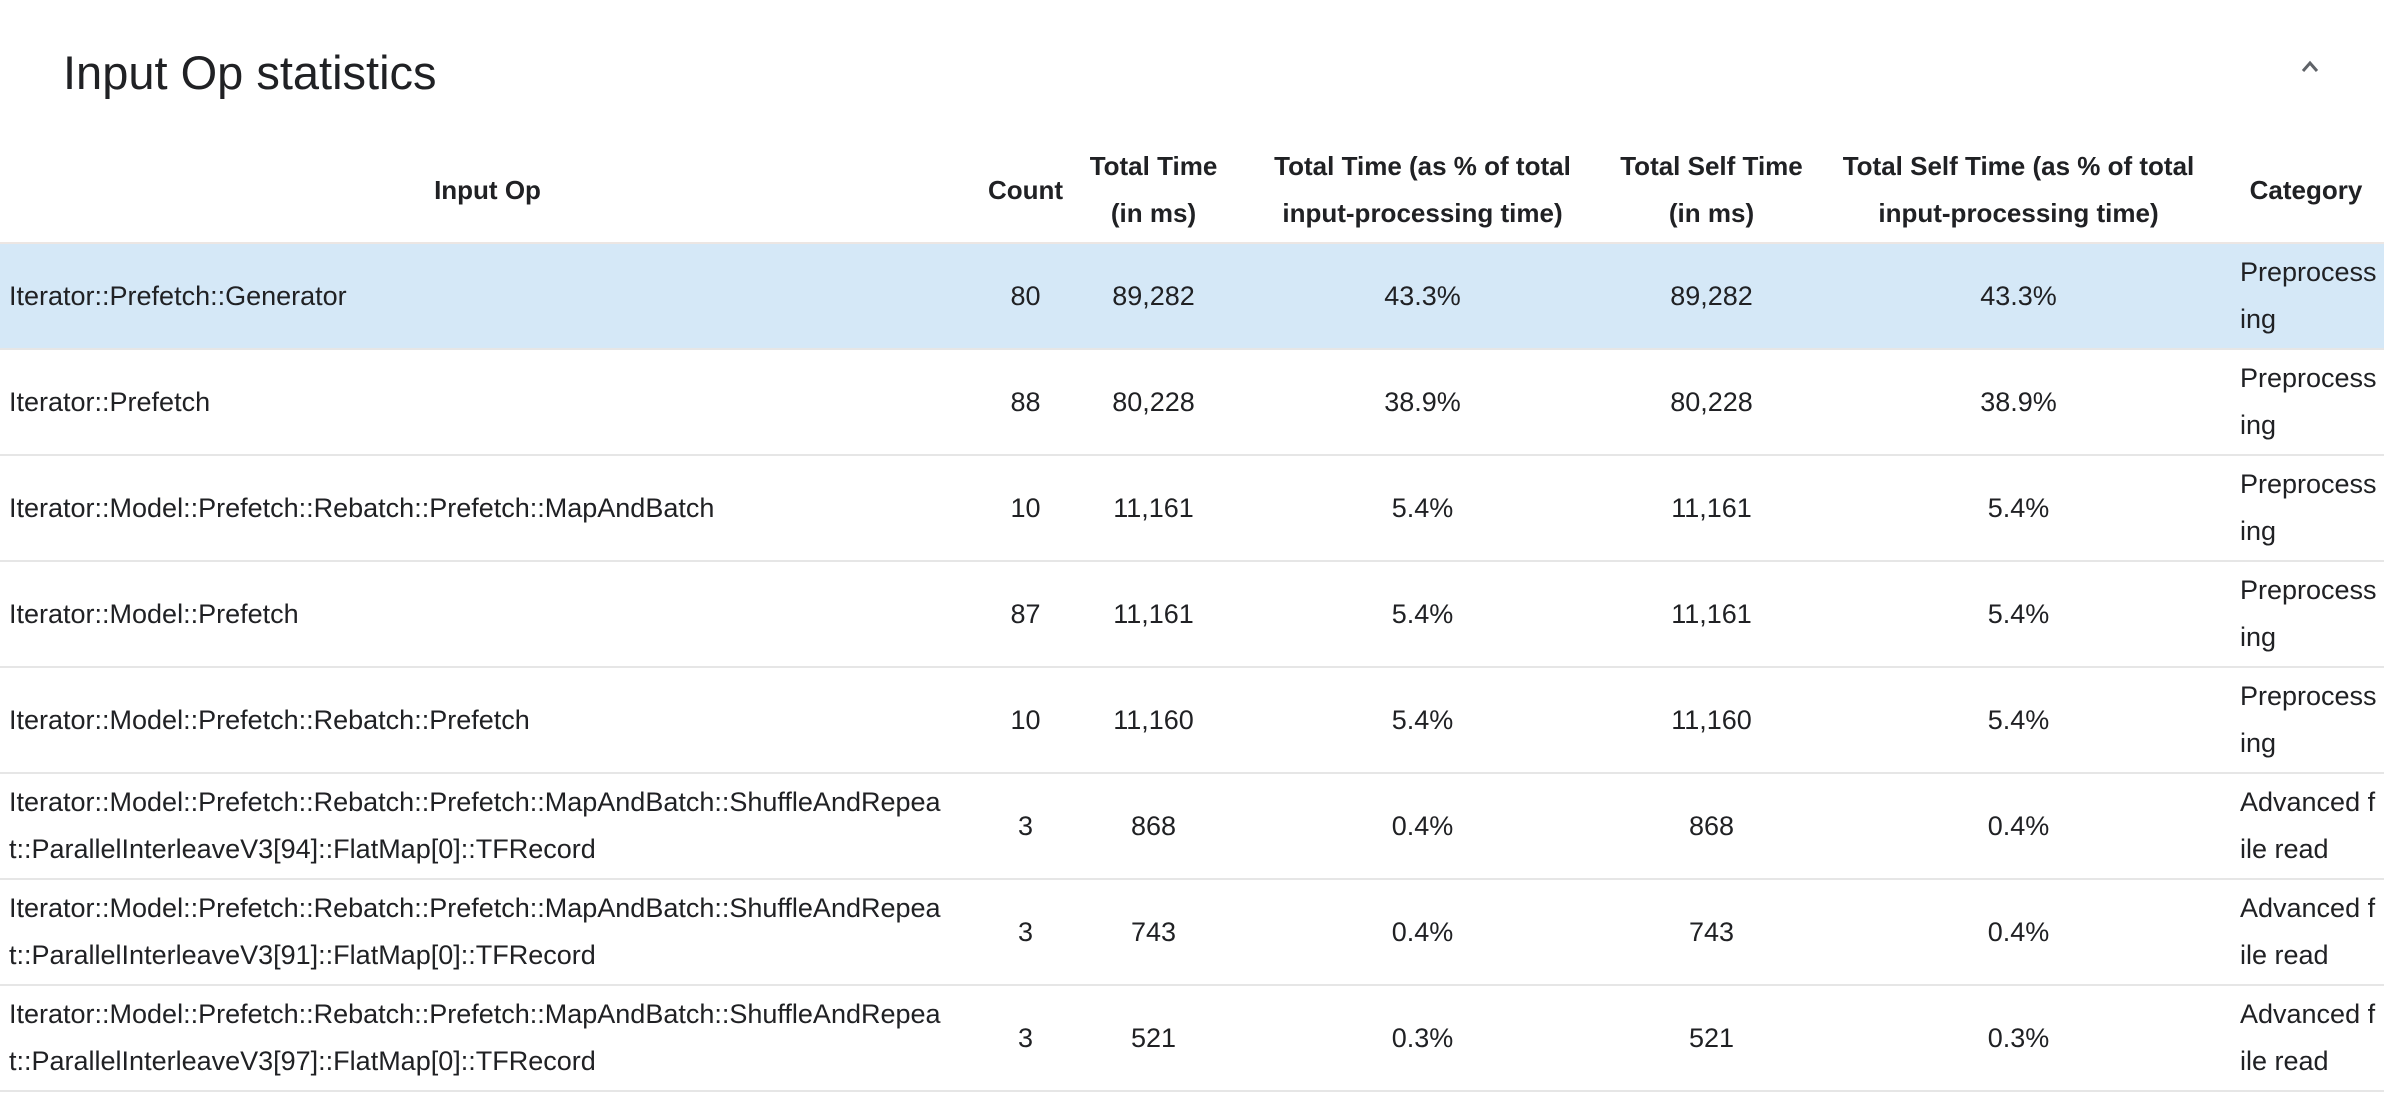 The height and width of the screenshot is (1094, 2384). I want to click on total-time-cell: 80,228, so click(1153, 402).